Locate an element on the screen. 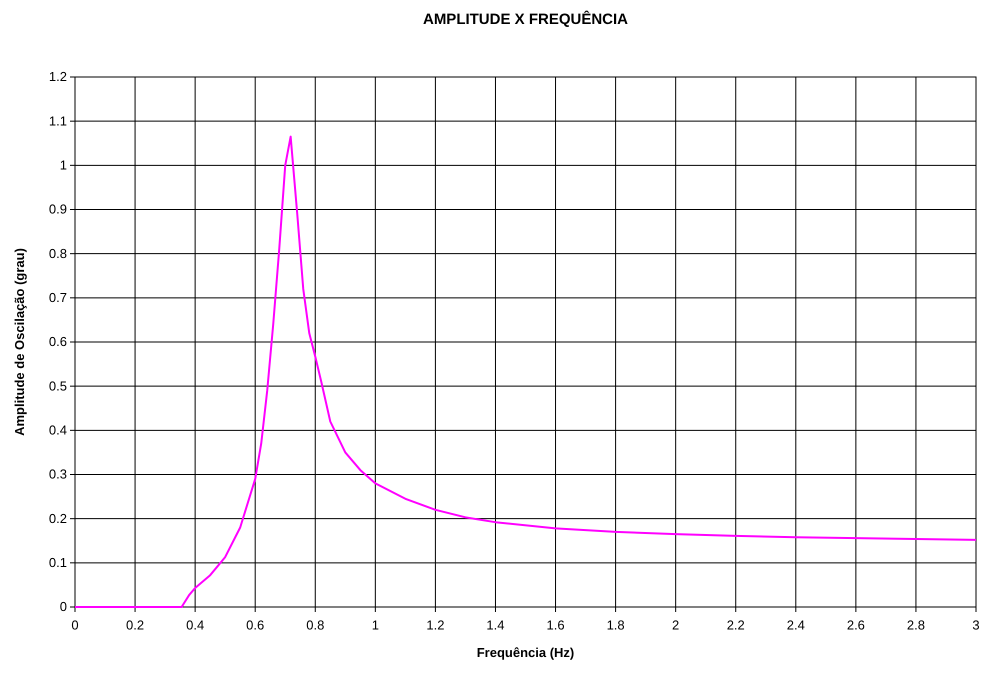 The height and width of the screenshot is (673, 995). x-tick-label: 2.6 is located at coordinates (855, 624).